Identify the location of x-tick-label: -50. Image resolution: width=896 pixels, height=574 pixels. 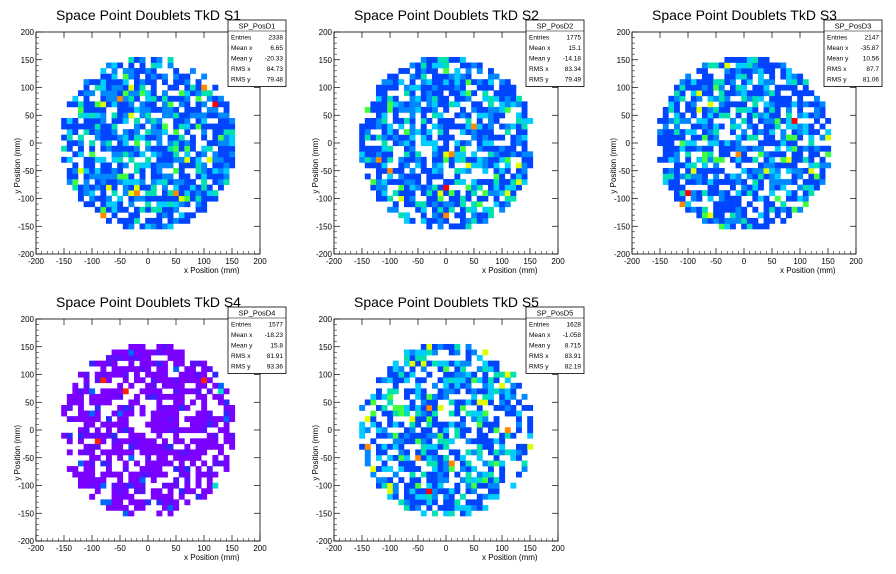
(418, 548).